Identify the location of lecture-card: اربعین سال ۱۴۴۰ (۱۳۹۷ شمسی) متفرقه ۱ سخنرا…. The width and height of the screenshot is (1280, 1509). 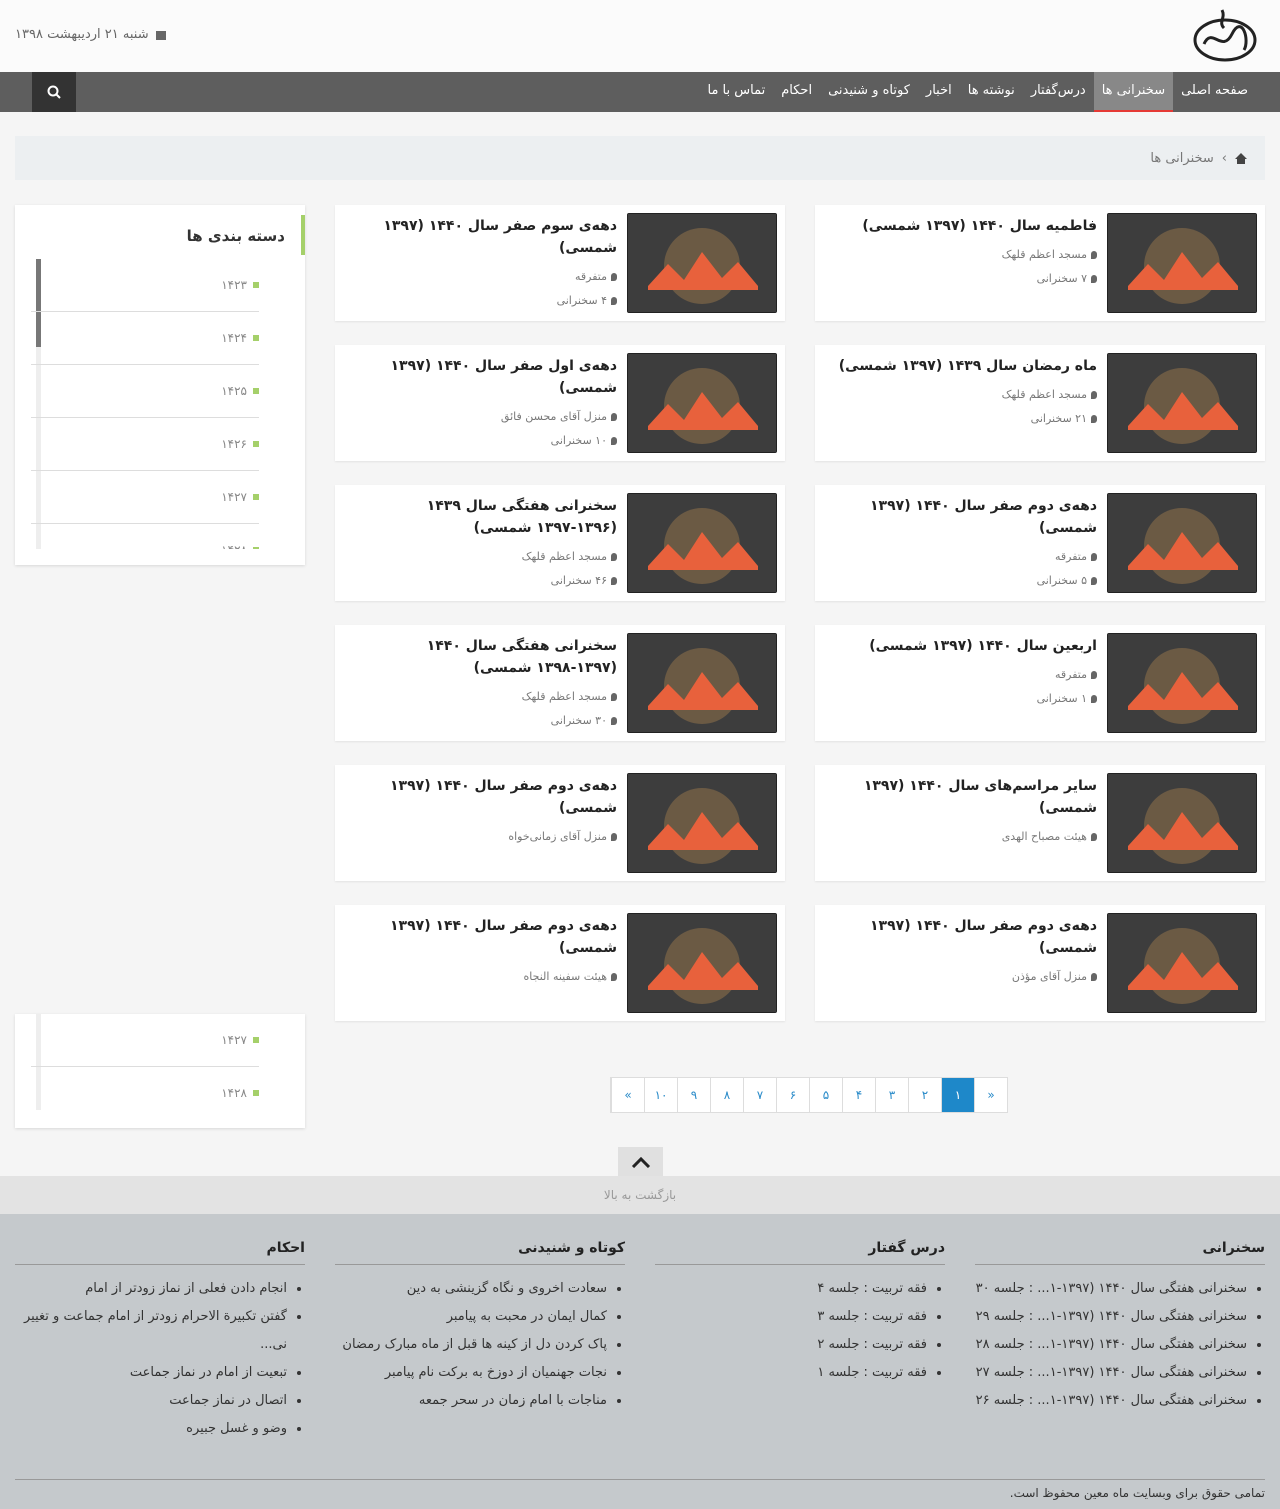
(1040, 683).